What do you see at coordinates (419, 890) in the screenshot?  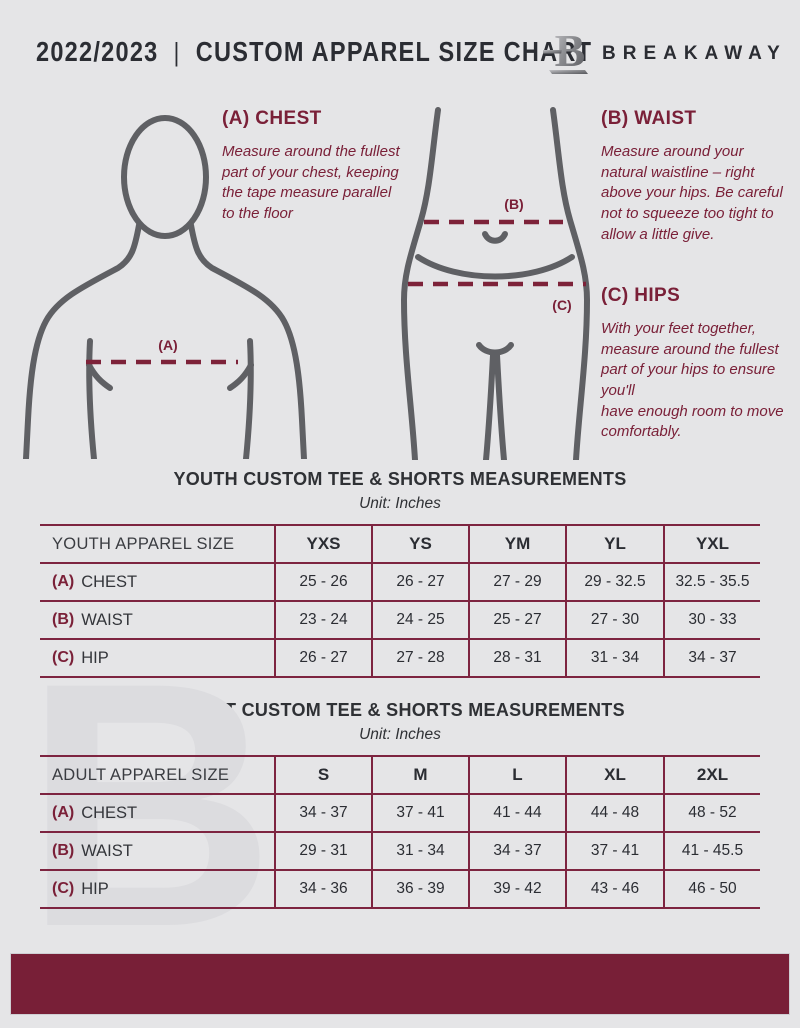 I see `adult-hip-m: 36 - 39` at bounding box center [419, 890].